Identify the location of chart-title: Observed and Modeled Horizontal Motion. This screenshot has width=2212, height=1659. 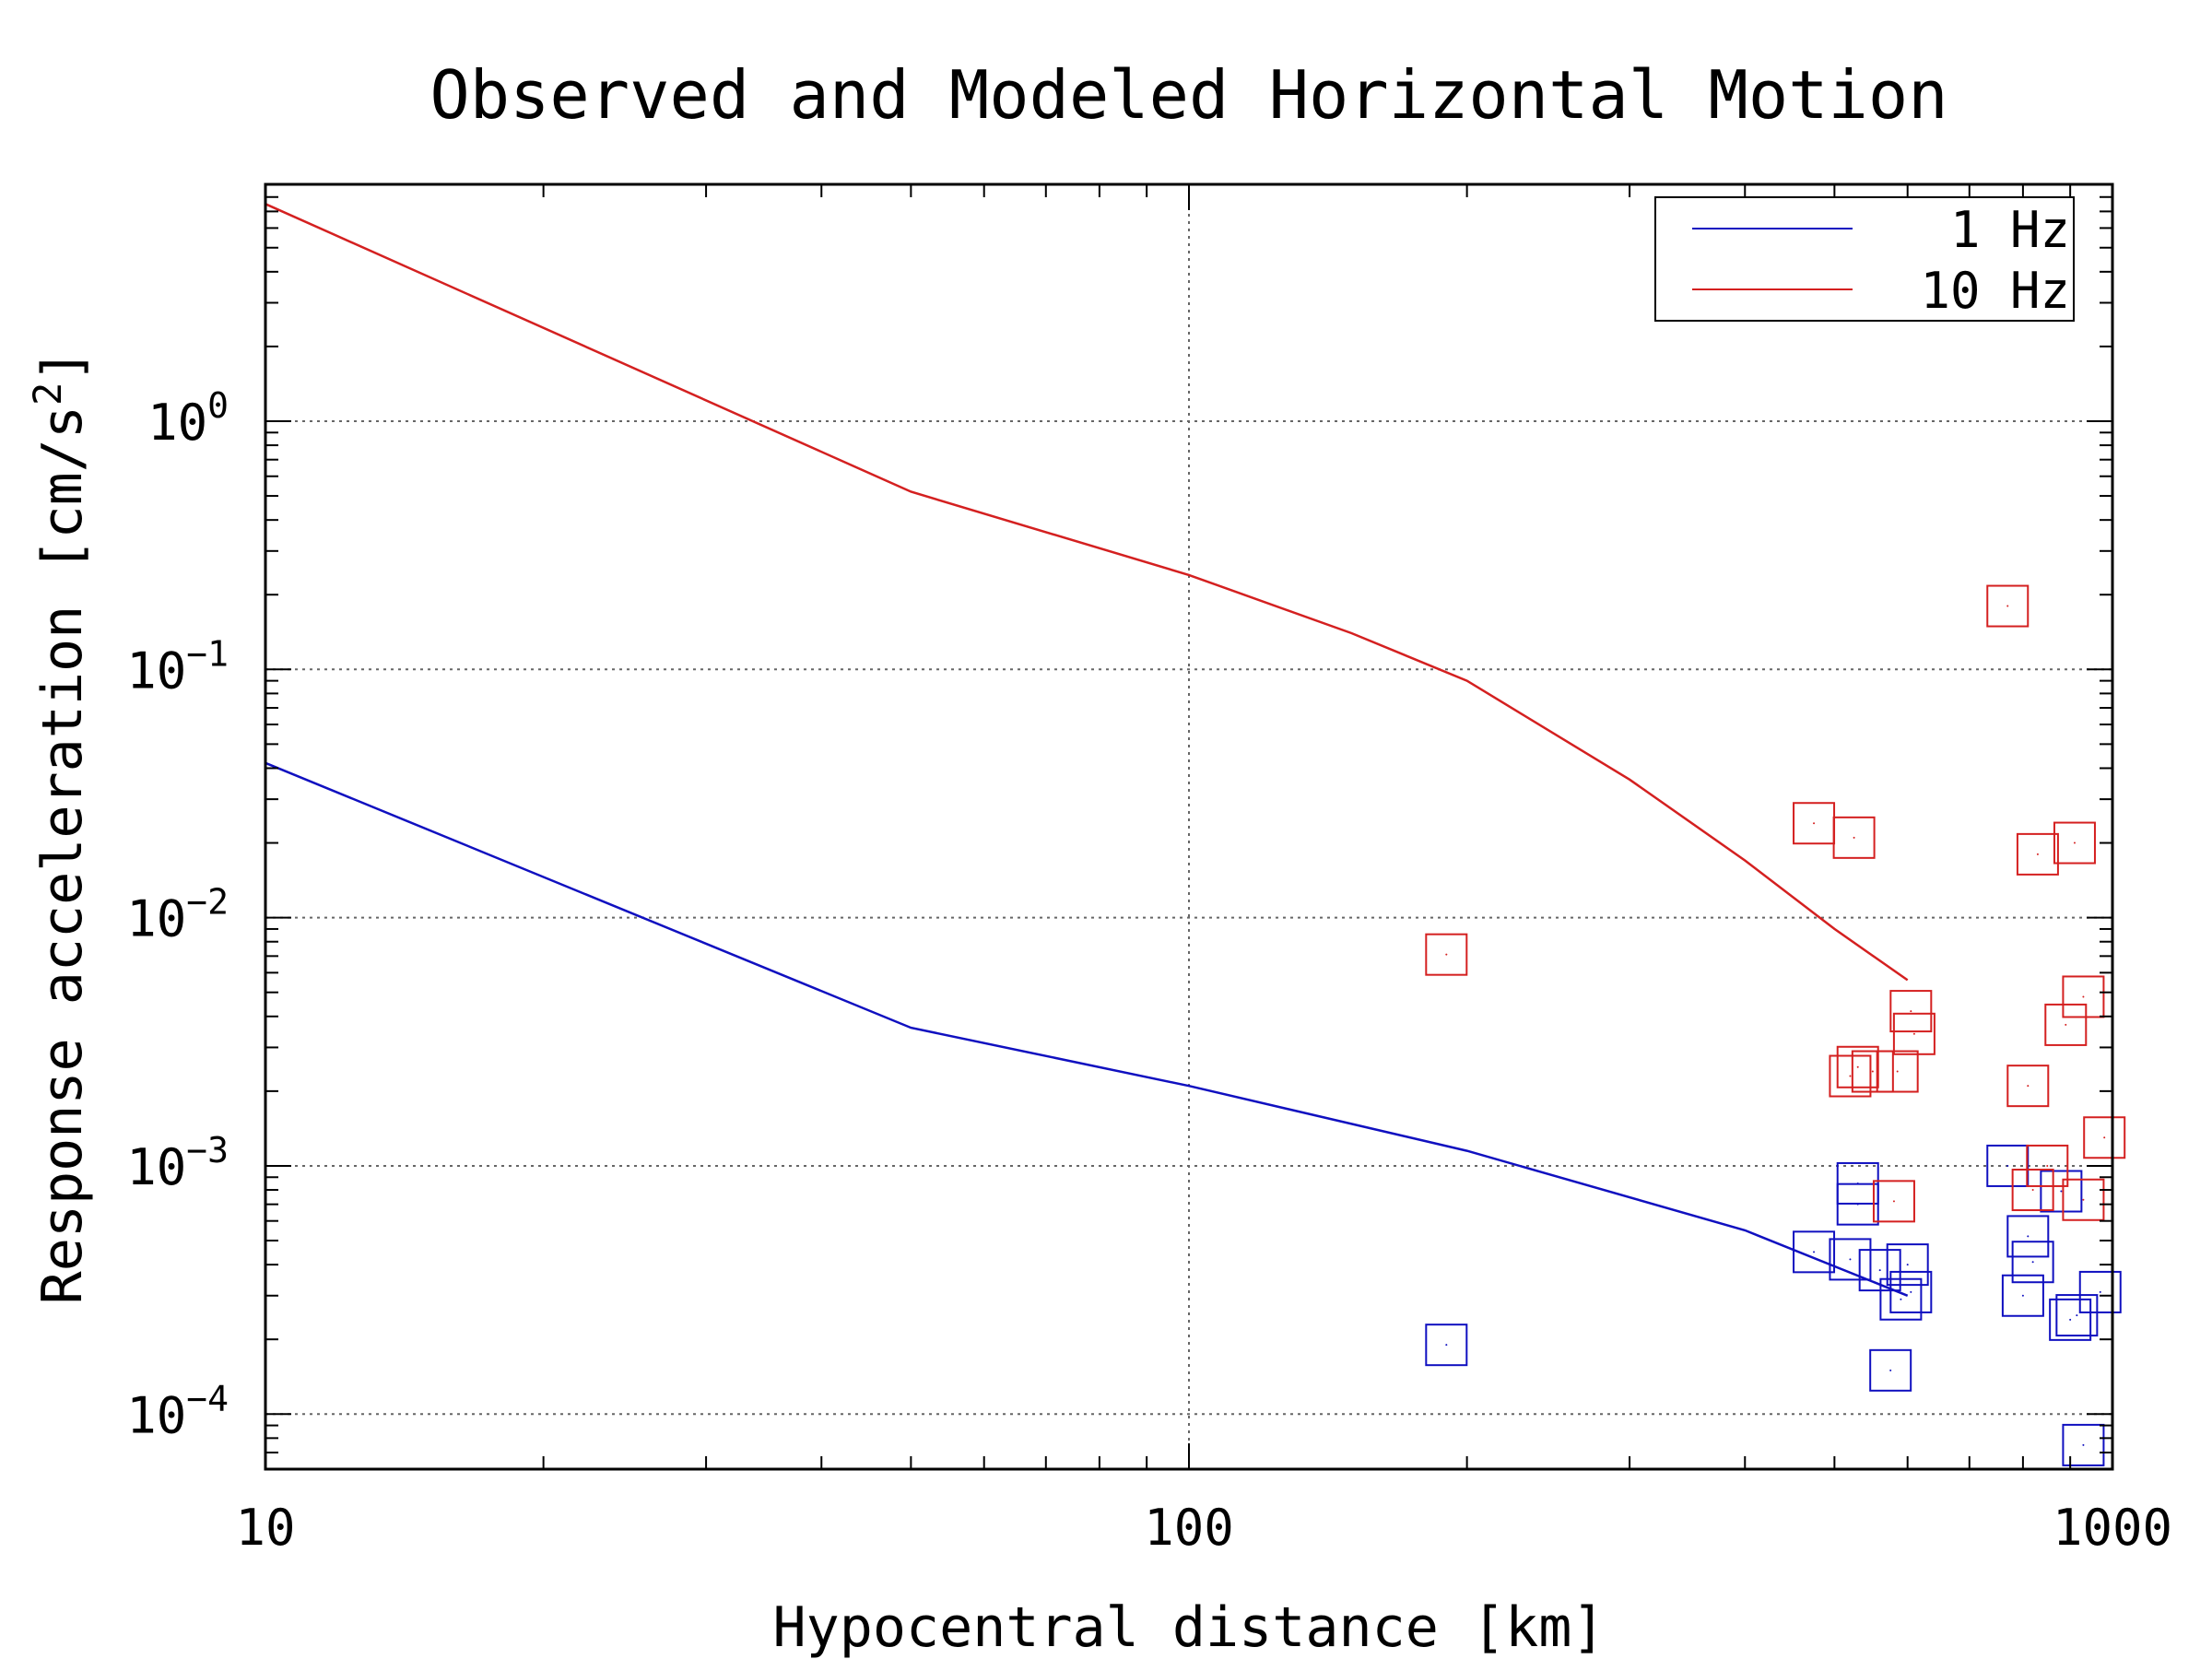
(1188, 95).